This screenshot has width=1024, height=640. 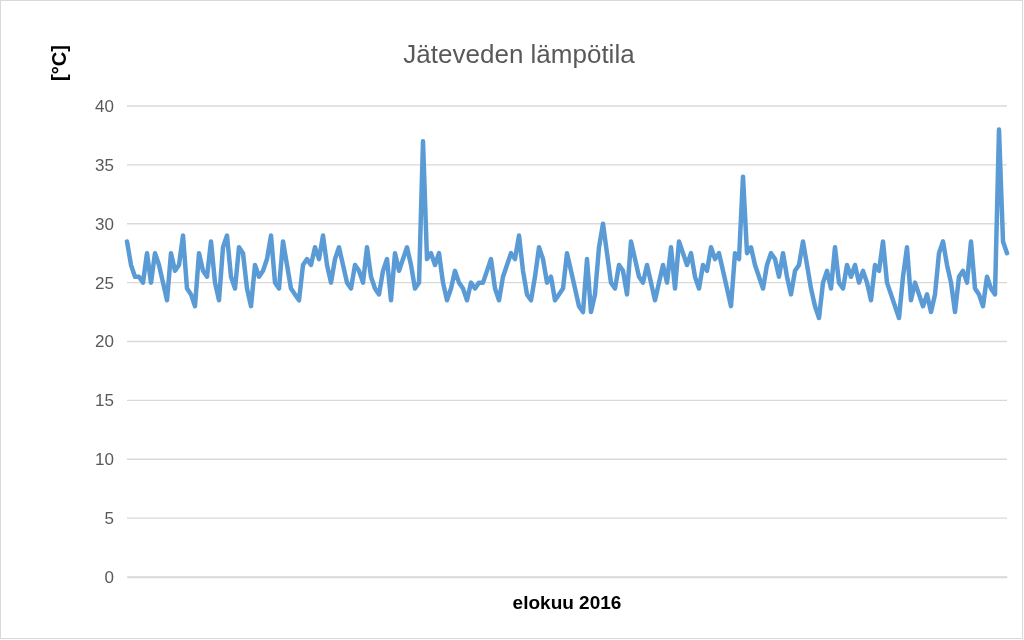 What do you see at coordinates (59, 63) in the screenshot?
I see `y-axis-title: [°C]` at bounding box center [59, 63].